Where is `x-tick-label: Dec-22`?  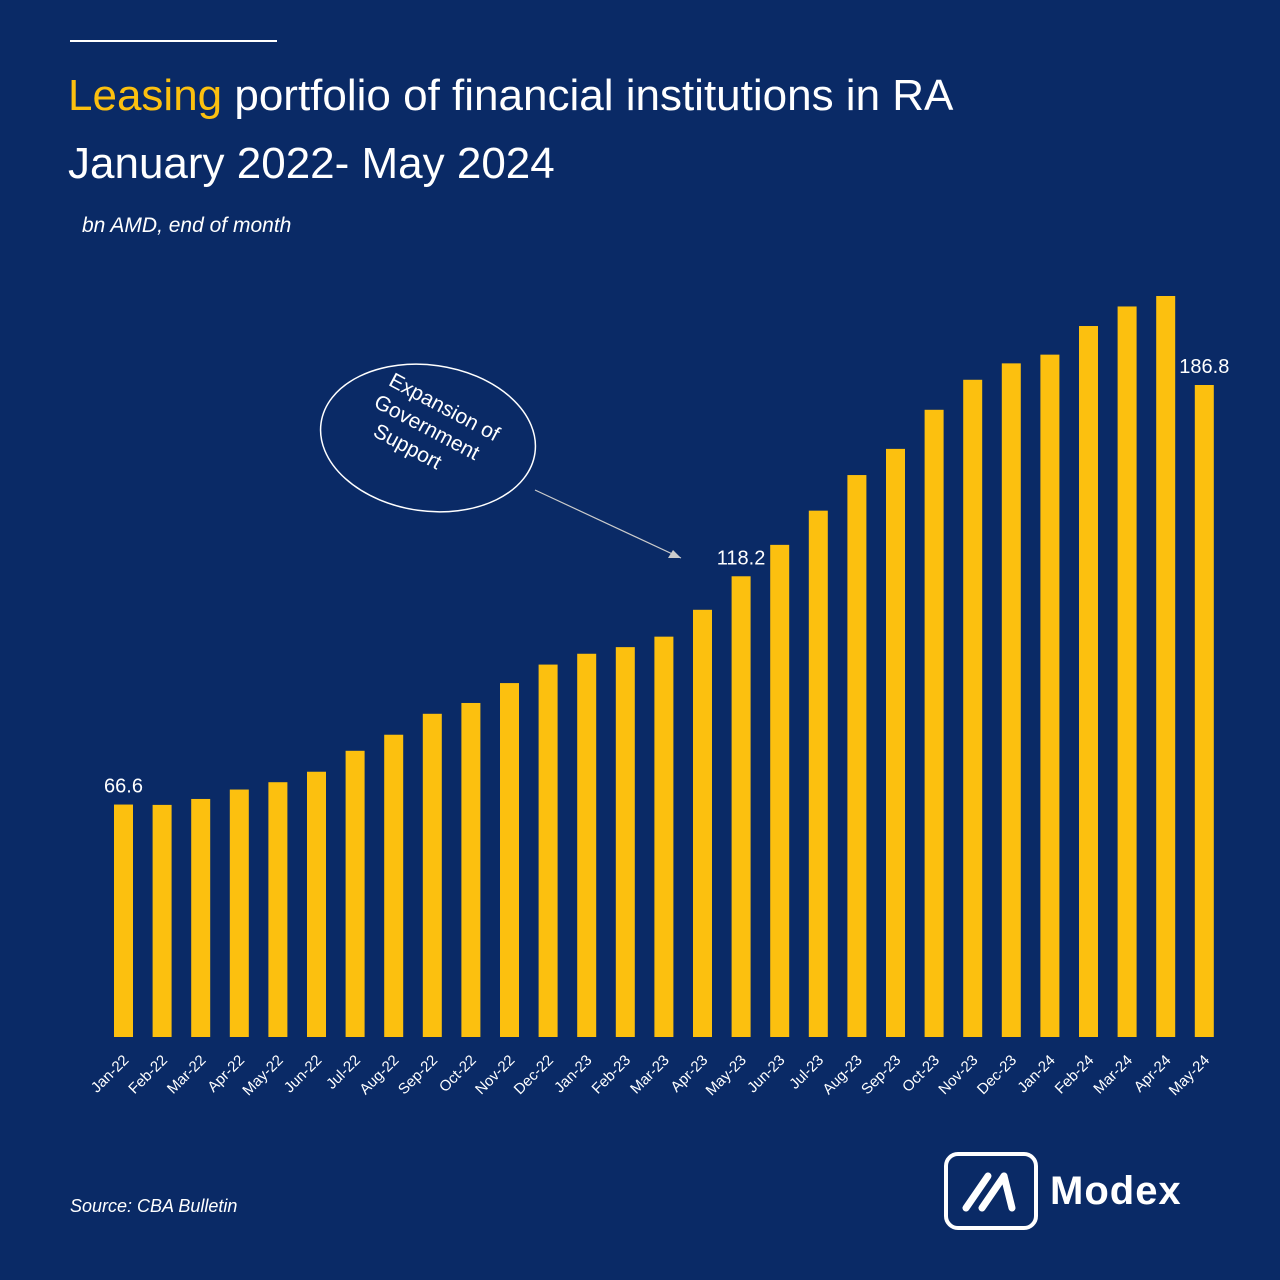 x-tick-label: Dec-22 is located at coordinates (534, 1075).